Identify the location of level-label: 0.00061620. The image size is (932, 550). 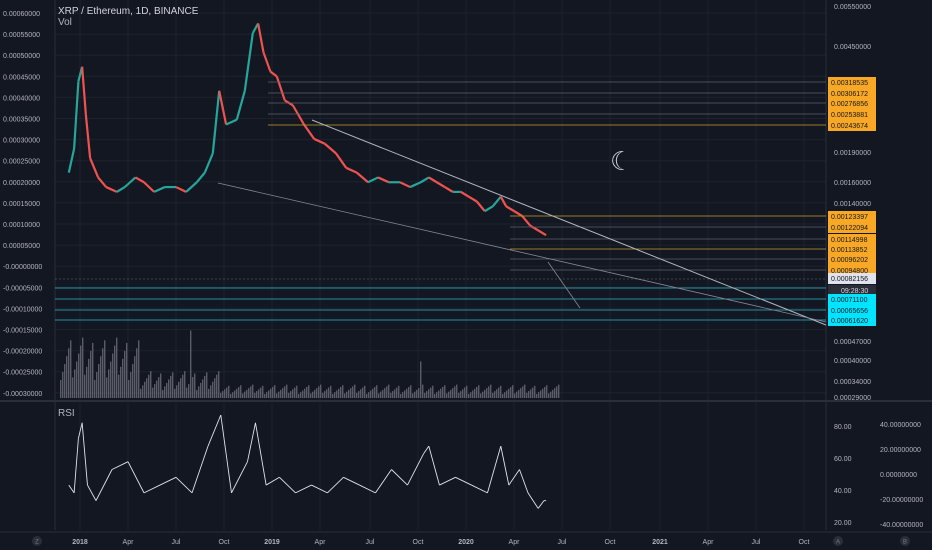
(849, 321).